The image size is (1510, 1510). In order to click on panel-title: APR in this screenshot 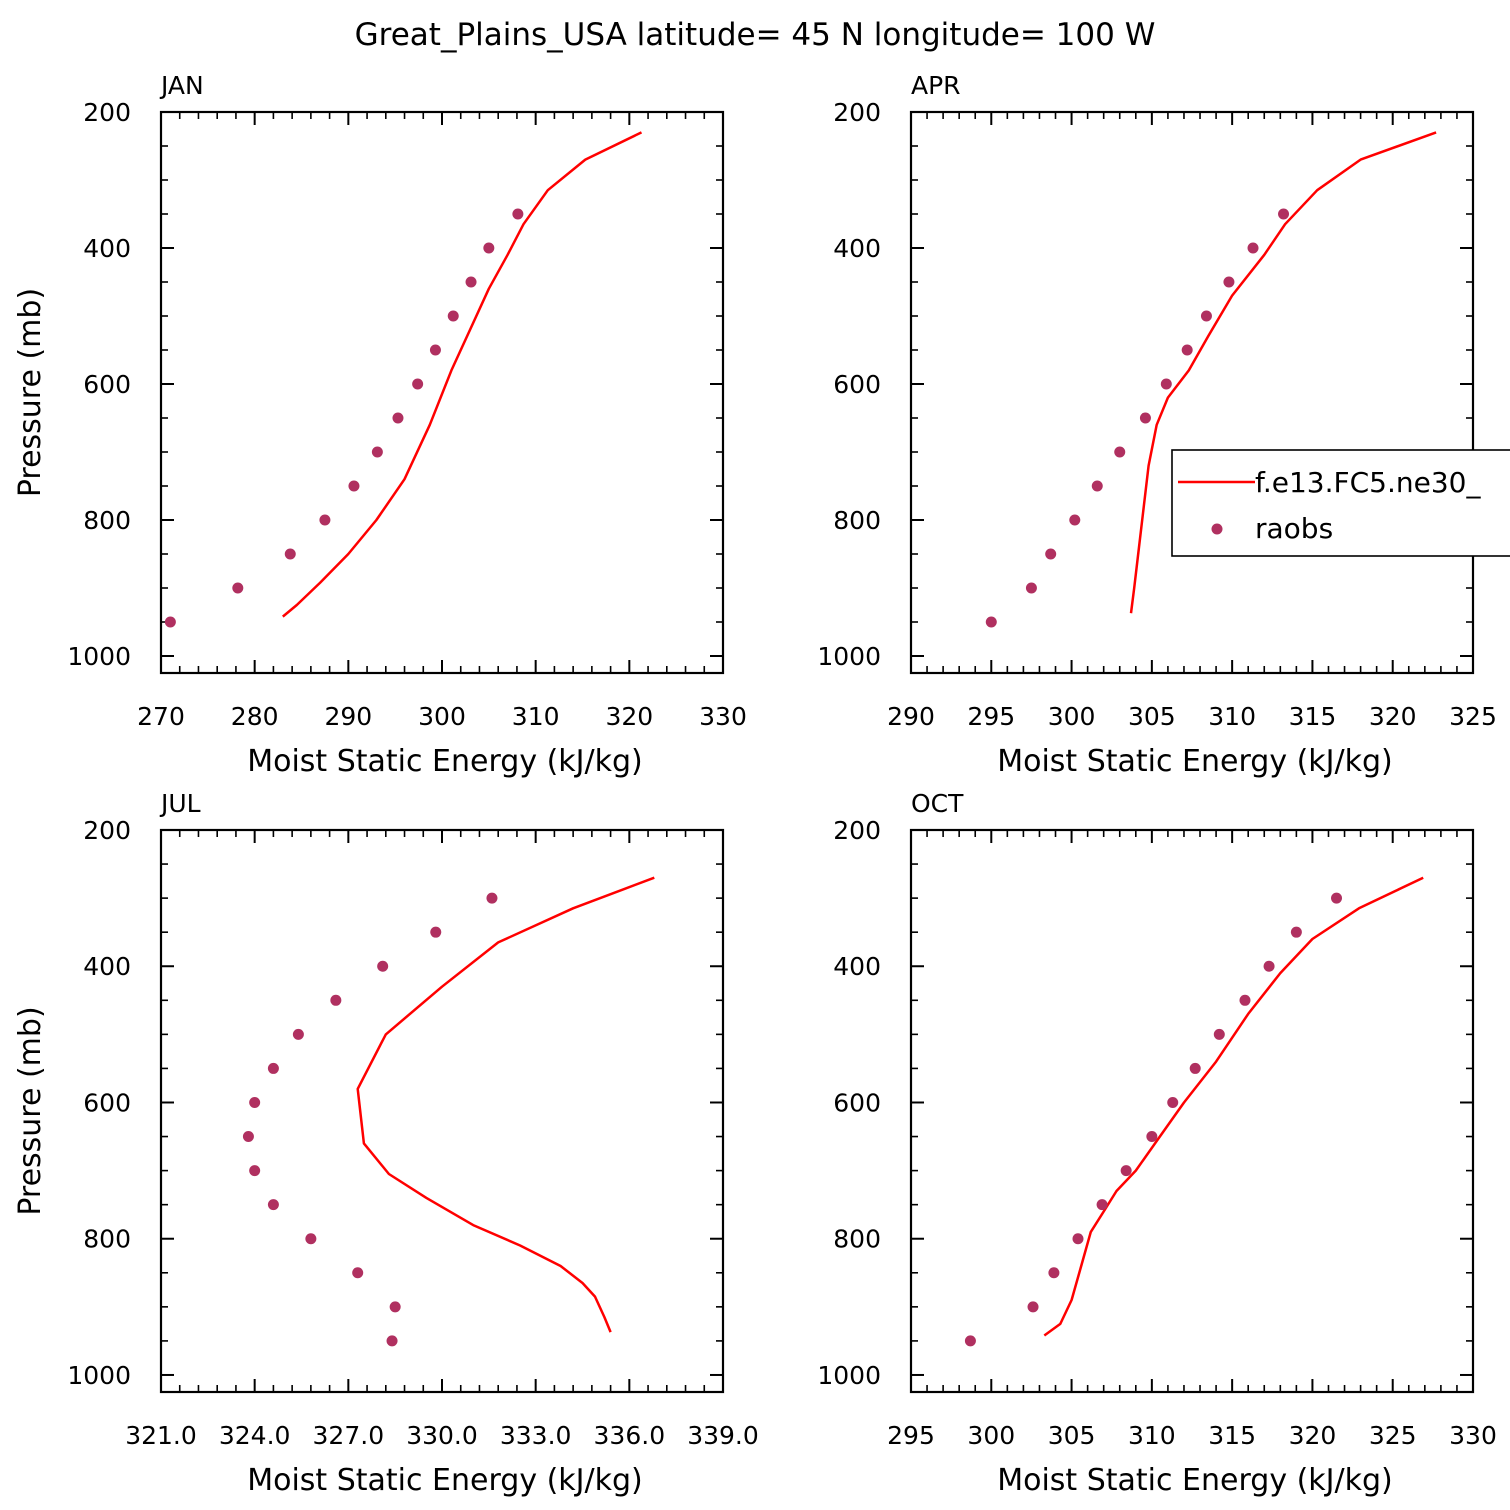, I will do `click(936, 85)`.